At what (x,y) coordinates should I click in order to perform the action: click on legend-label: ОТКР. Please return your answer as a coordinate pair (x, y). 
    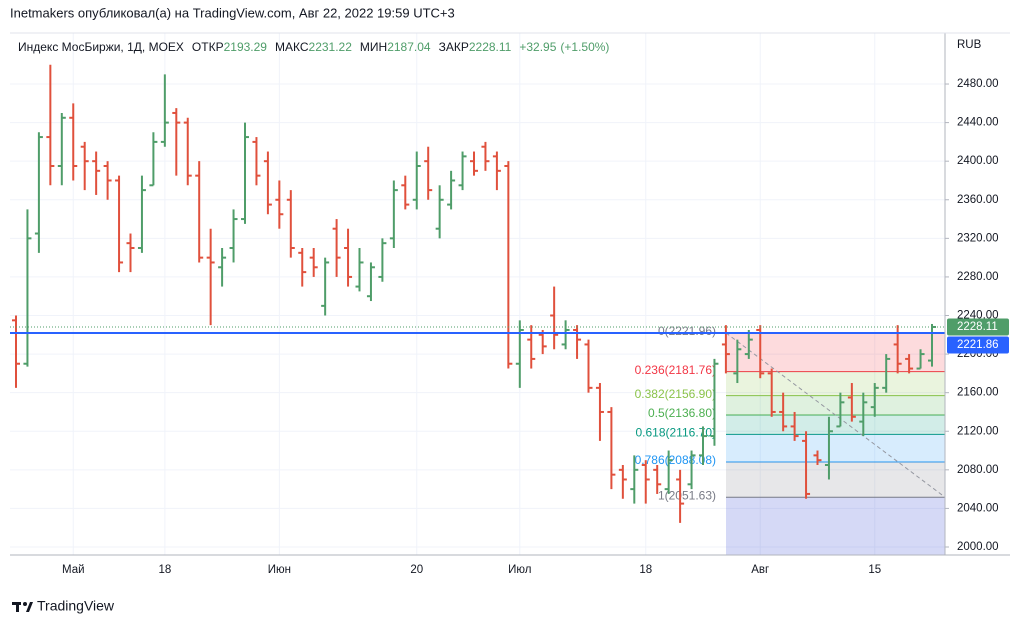
    Looking at the image, I should click on (208, 47).